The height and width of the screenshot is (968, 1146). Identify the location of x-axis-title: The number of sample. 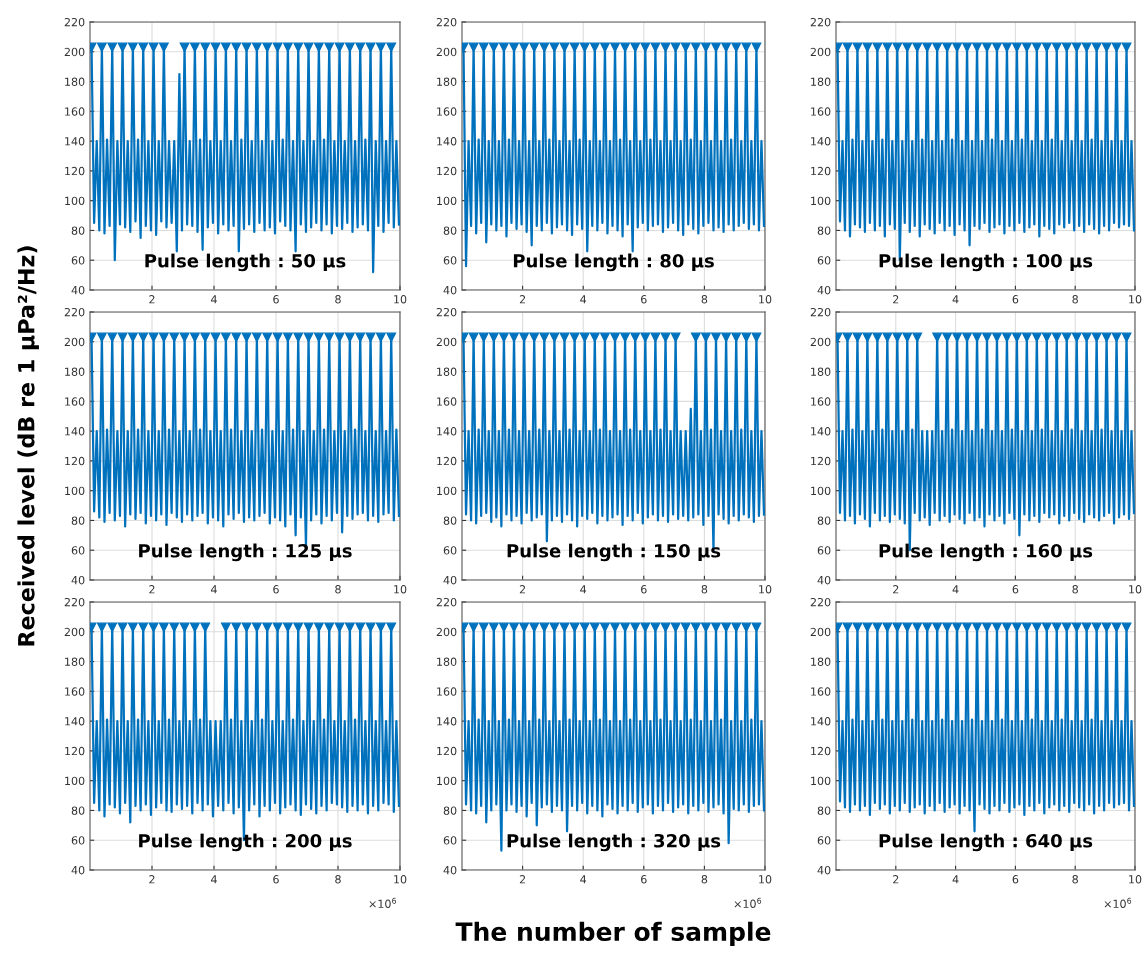
(613, 933).